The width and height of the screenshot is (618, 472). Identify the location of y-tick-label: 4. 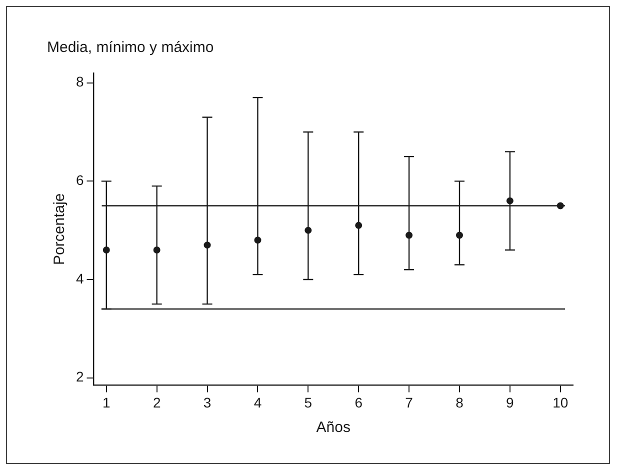
(80, 278).